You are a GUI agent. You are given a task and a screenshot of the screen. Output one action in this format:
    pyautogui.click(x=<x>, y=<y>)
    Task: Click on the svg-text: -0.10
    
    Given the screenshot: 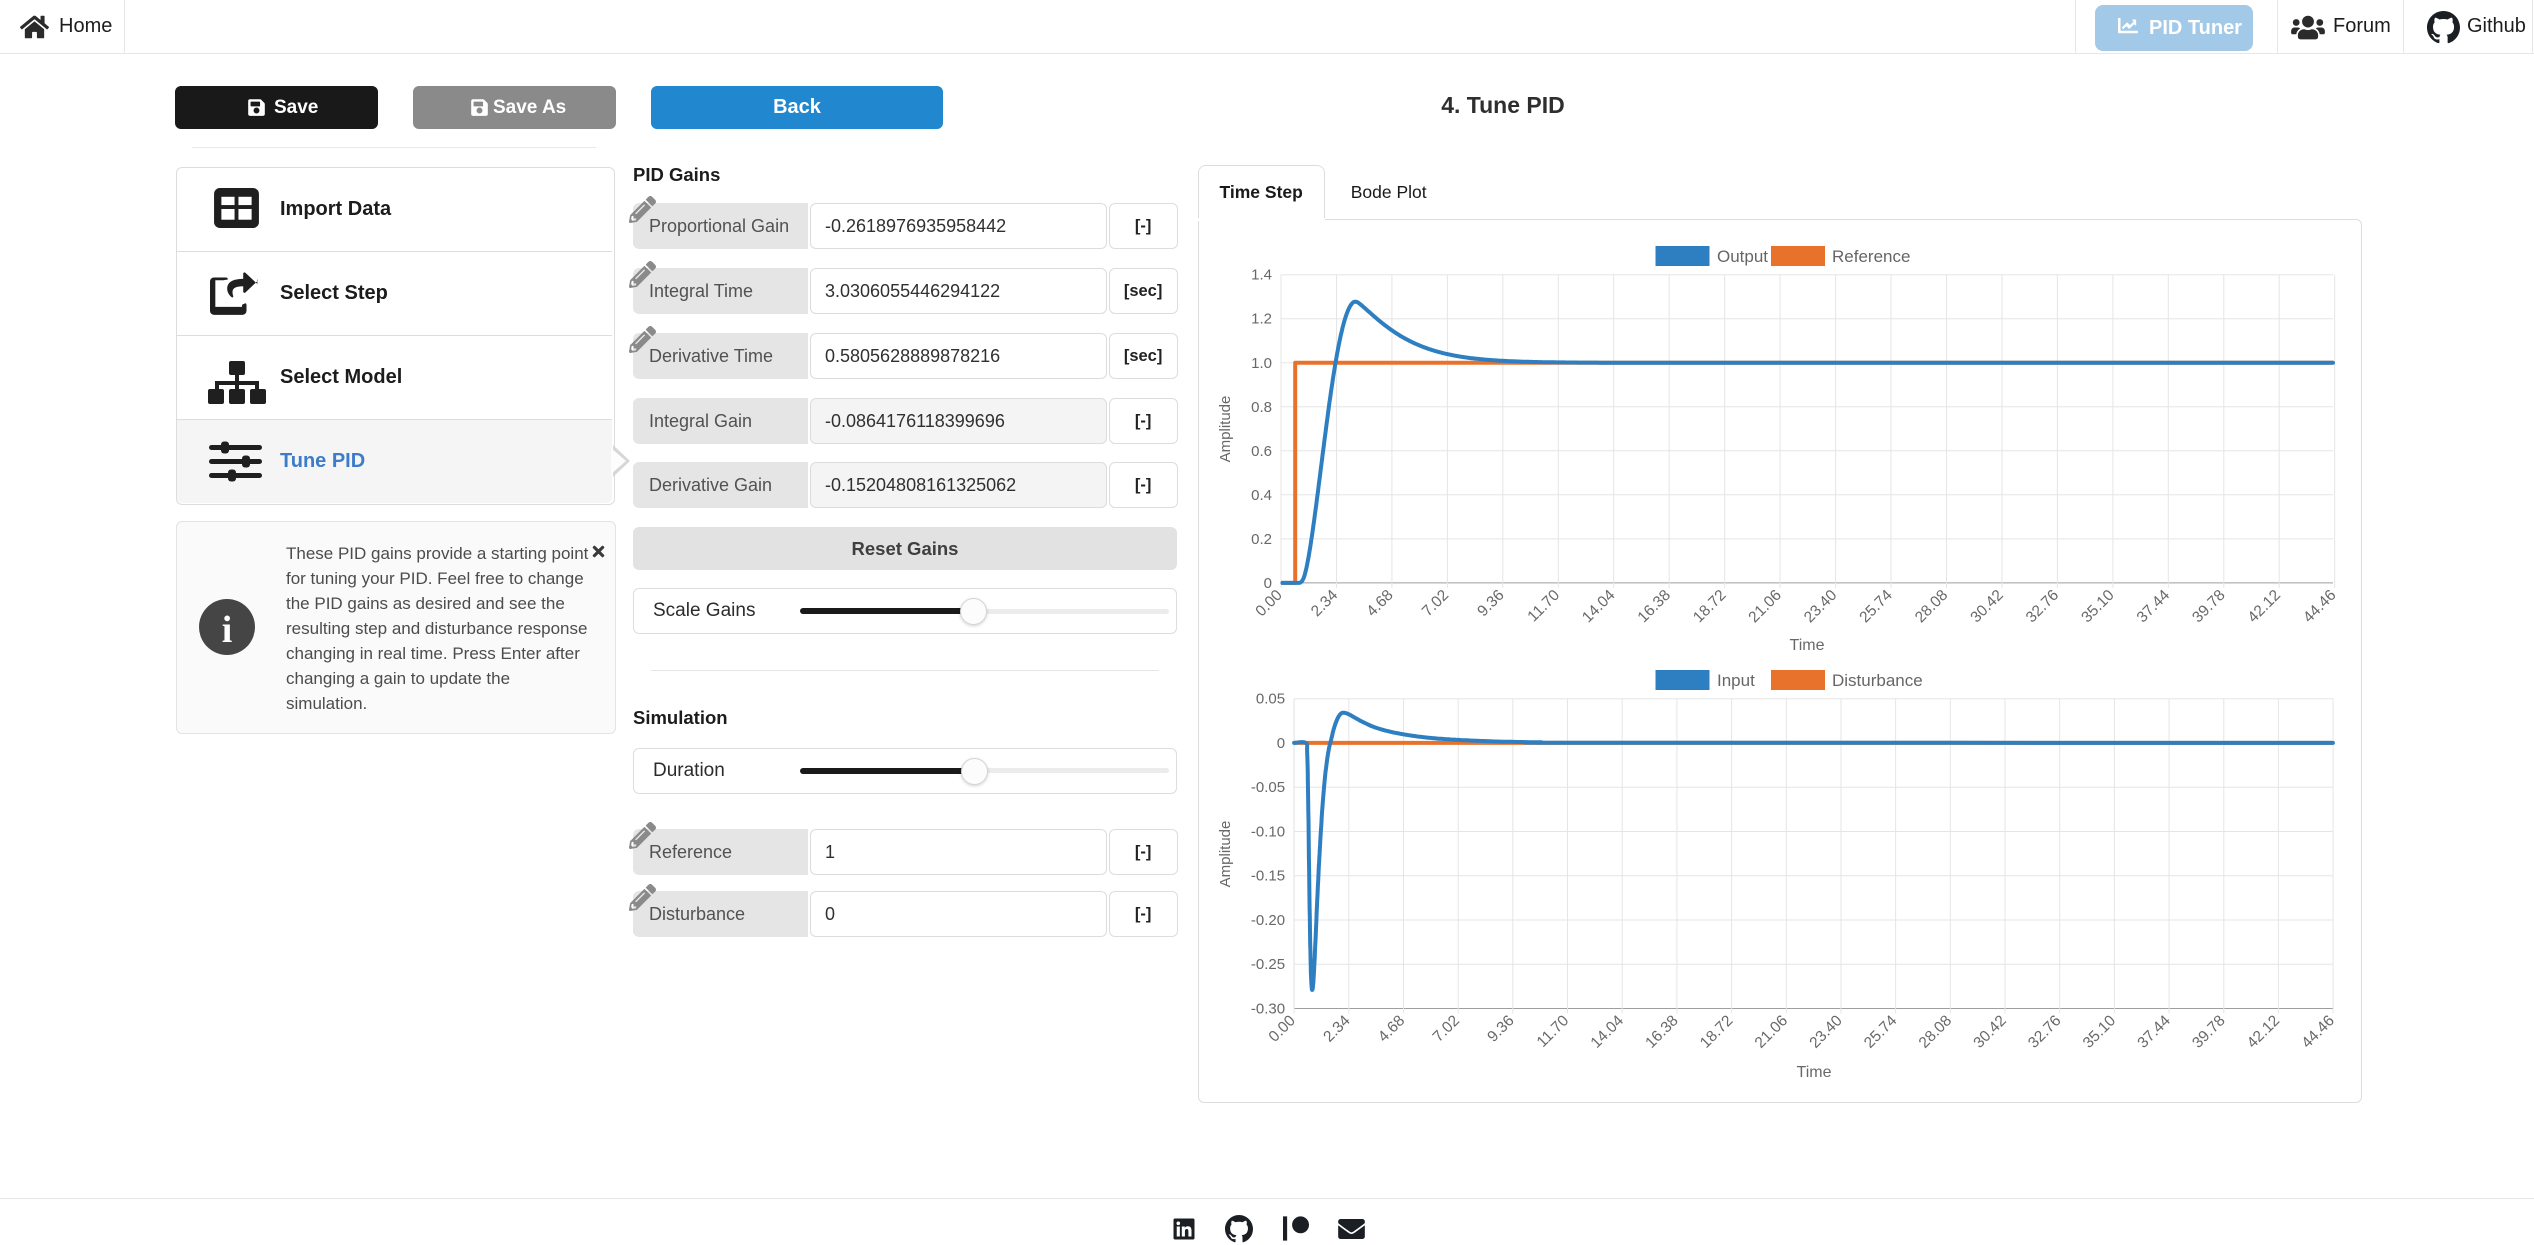 What is the action you would take?
    pyautogui.click(x=1268, y=832)
    